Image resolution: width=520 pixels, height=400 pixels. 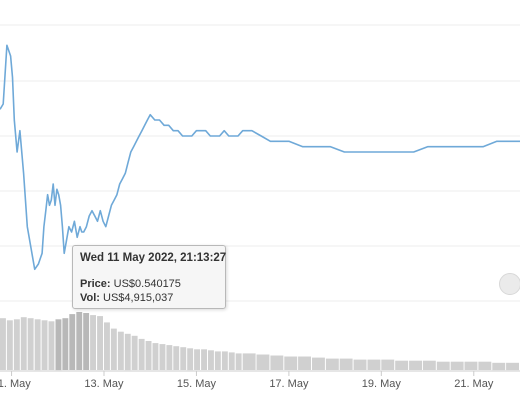 I want to click on coingecko-logo-icon, so click(x=509, y=284).